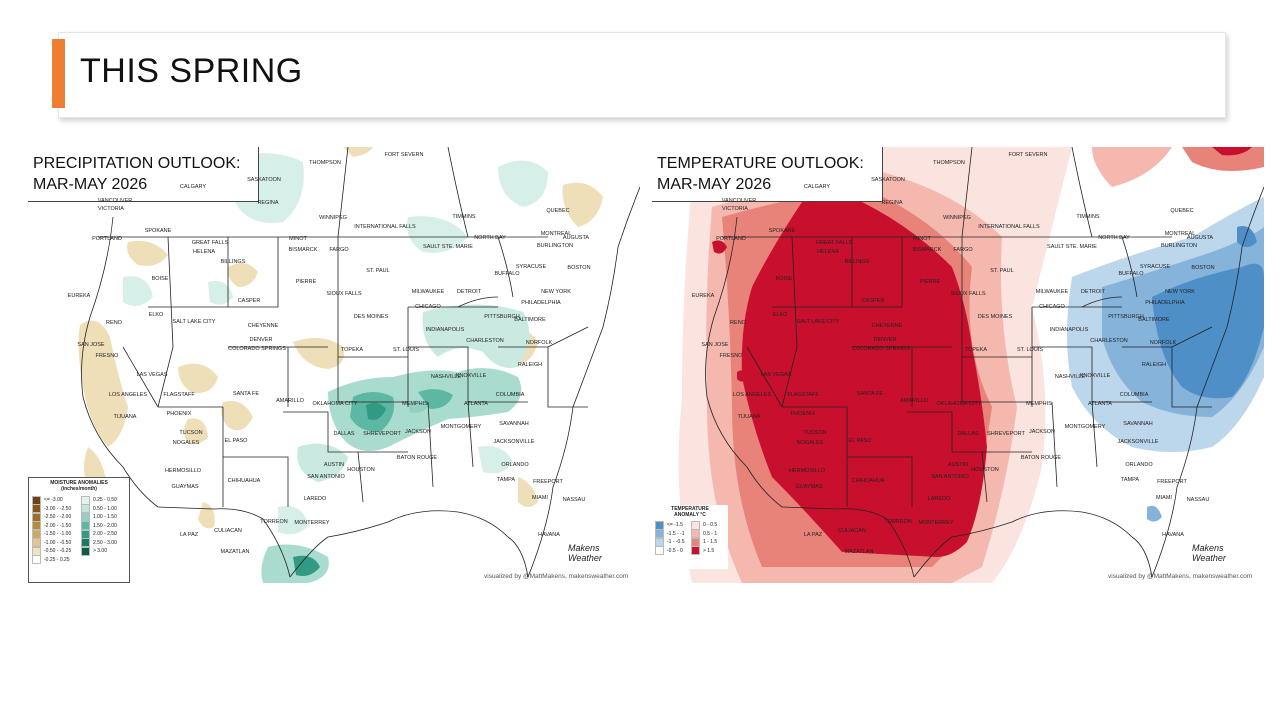  I want to click on temp-legend-cold-column: <= -1.5 -1.5 - -1 -1 - -0.5 -0.5 - 0, so click(673, 538).